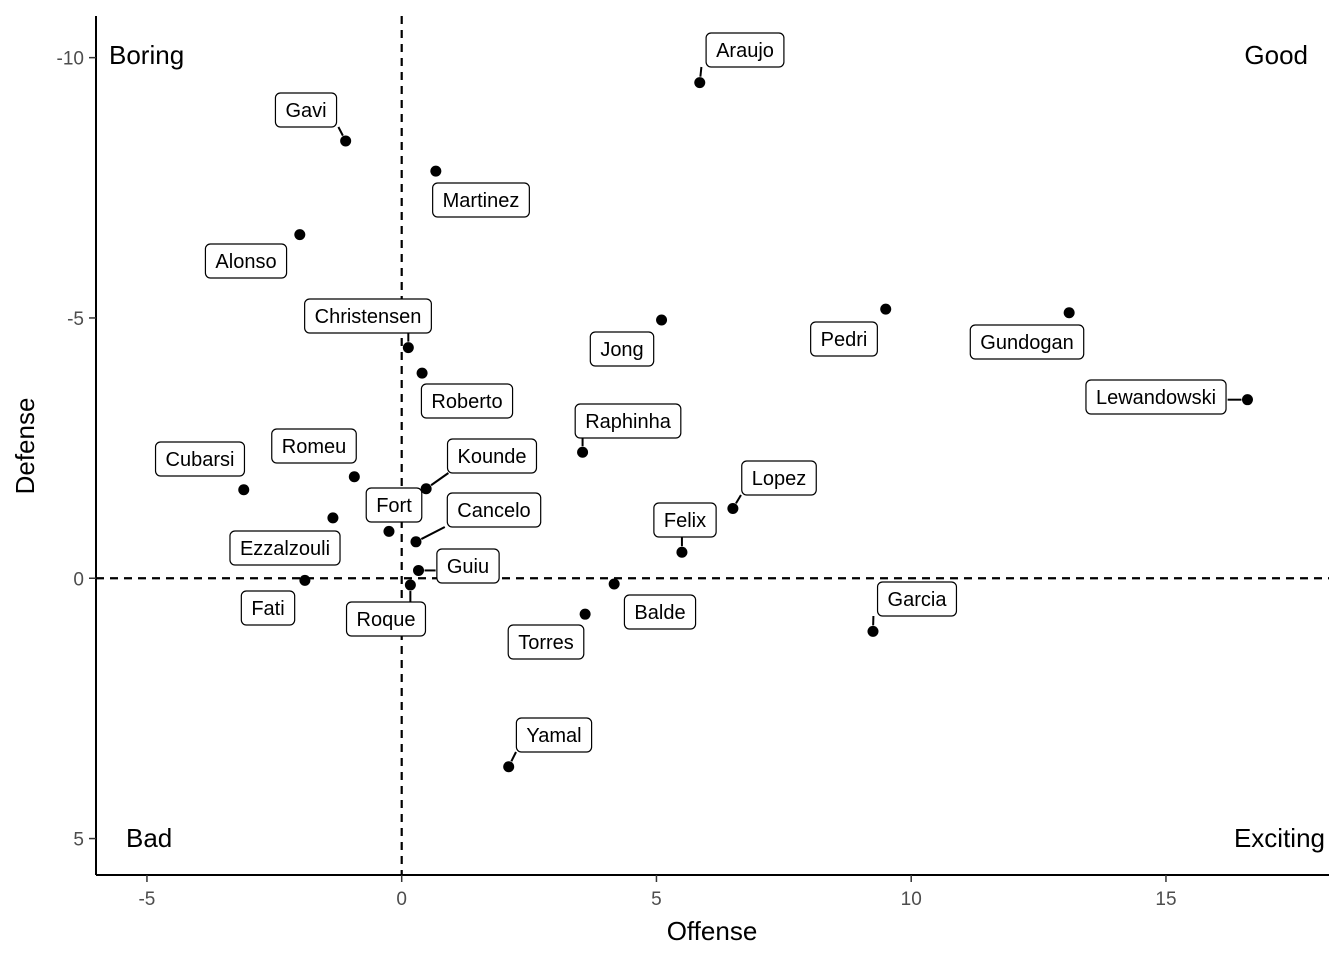 This screenshot has height=960, width=1344. I want to click on point-label: Guiu, so click(468, 567).